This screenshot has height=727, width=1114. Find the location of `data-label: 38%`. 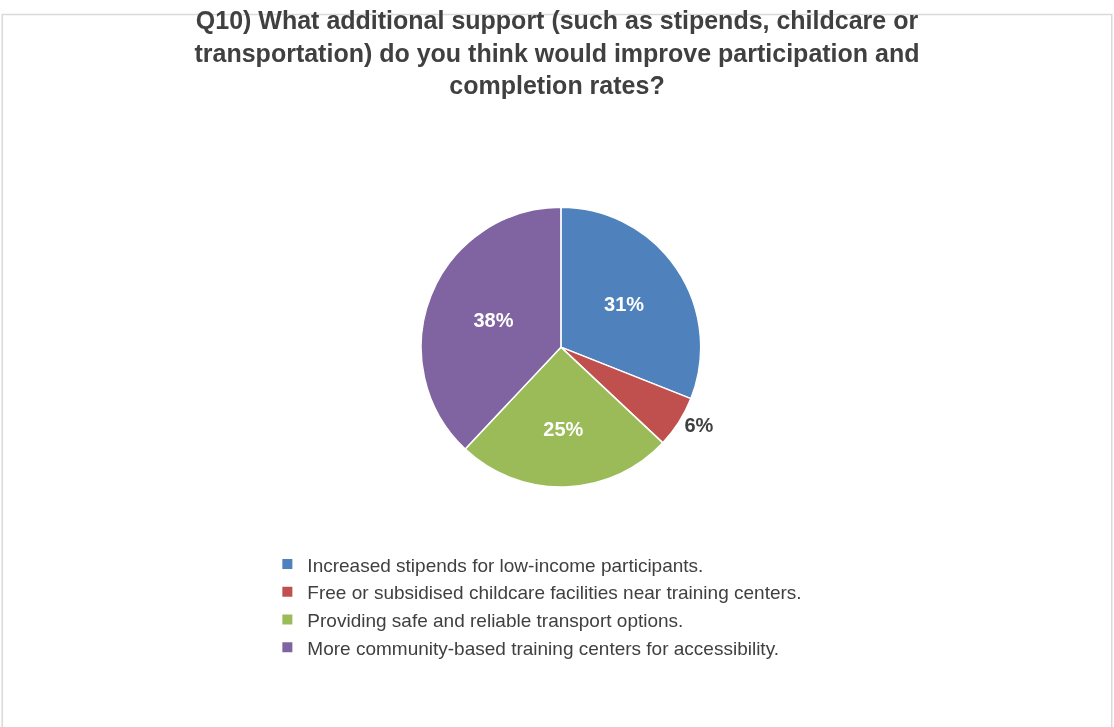

data-label: 38% is located at coordinates (493, 320).